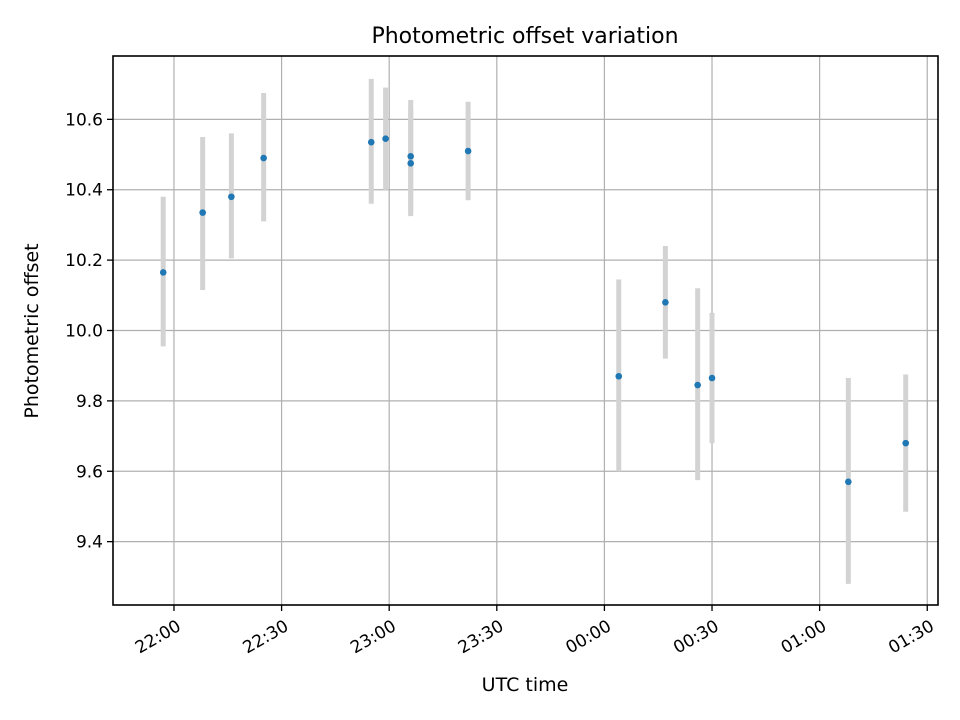  What do you see at coordinates (535, 631) in the screenshot?
I see `x-axis-ticks: 22:00 22:30 23:00 23:30 00:00 00:30 01:00 01:30` at bounding box center [535, 631].